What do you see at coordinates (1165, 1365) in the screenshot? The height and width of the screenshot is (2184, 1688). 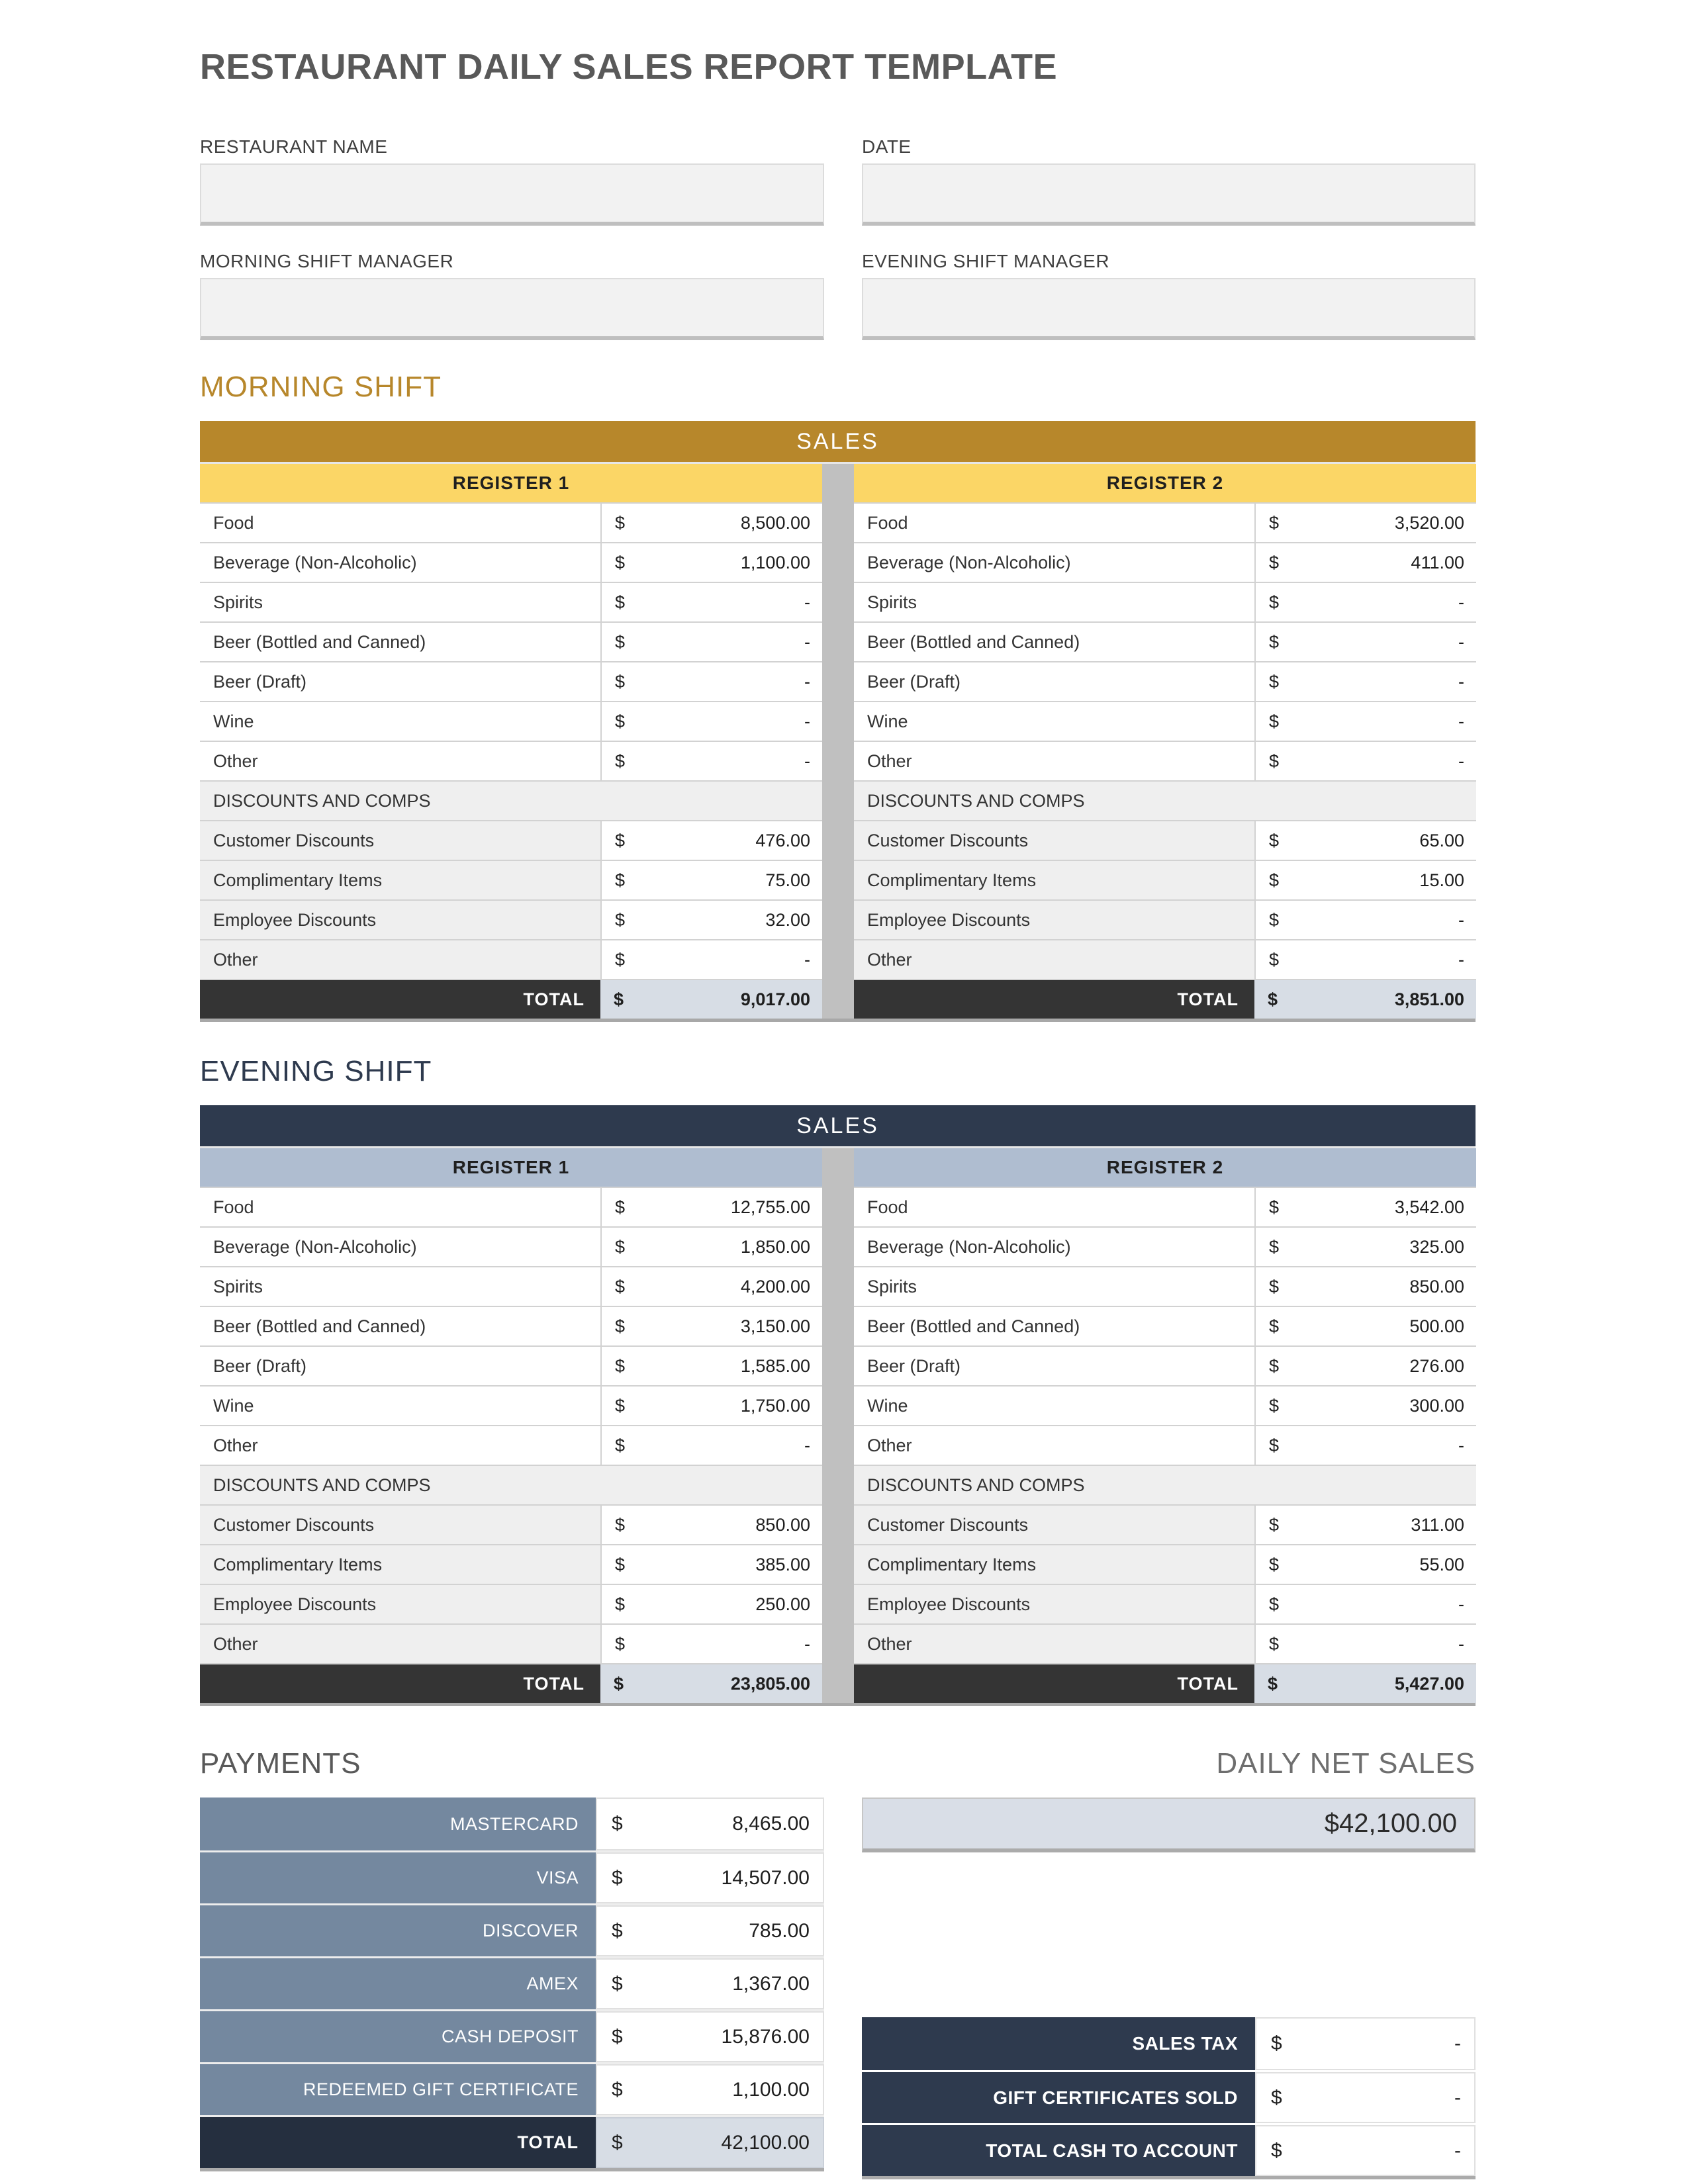 I see `sales-item-row: Beer (Draft) $276.00` at bounding box center [1165, 1365].